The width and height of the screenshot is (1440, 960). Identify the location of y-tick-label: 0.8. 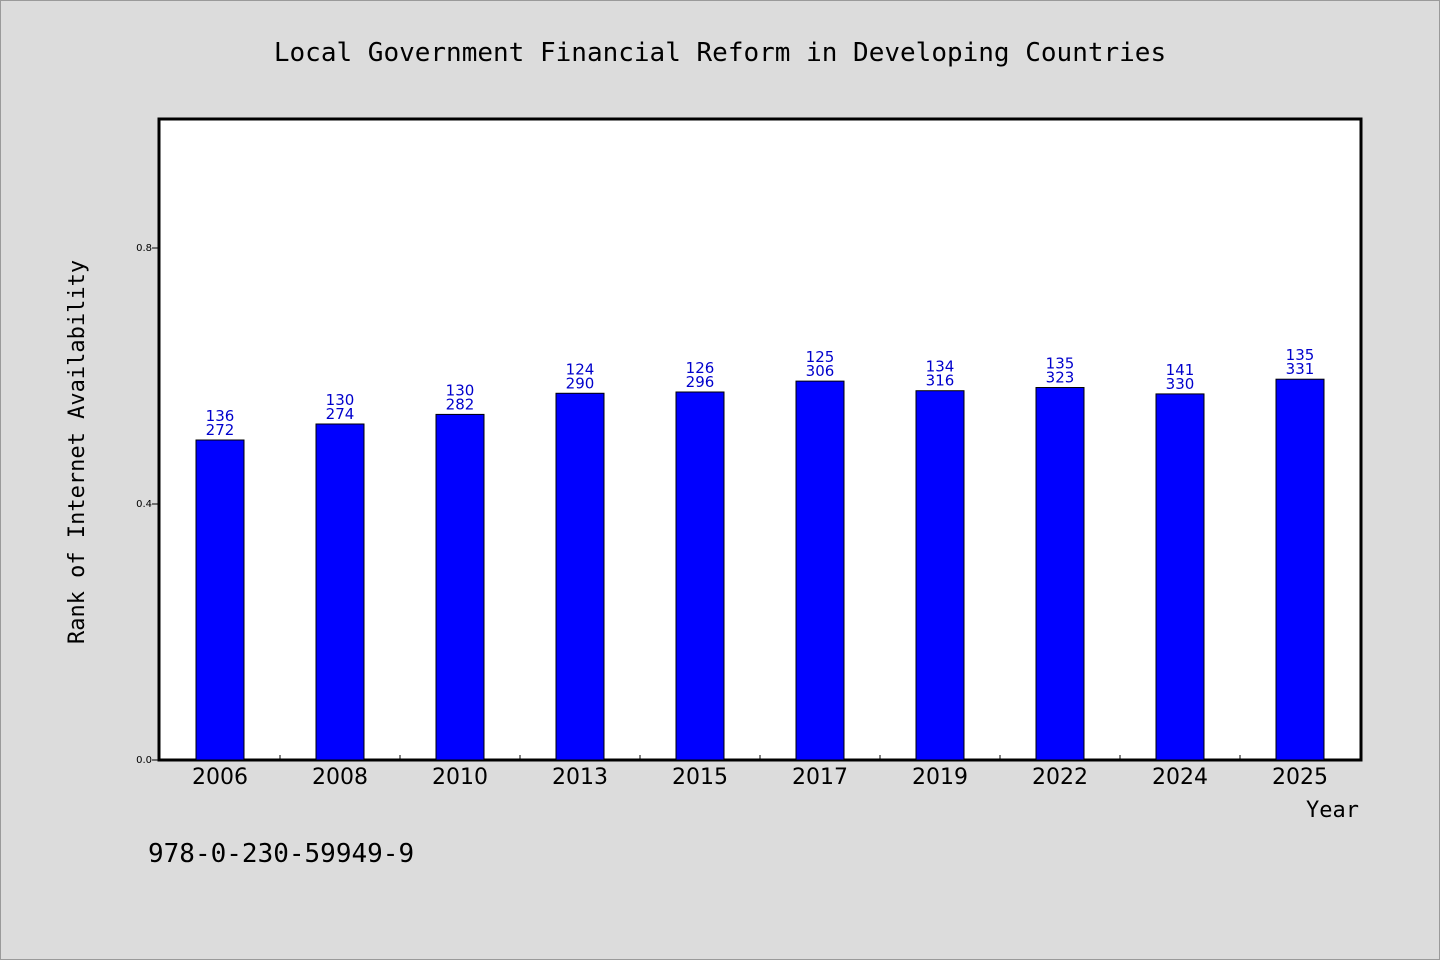
(144, 248).